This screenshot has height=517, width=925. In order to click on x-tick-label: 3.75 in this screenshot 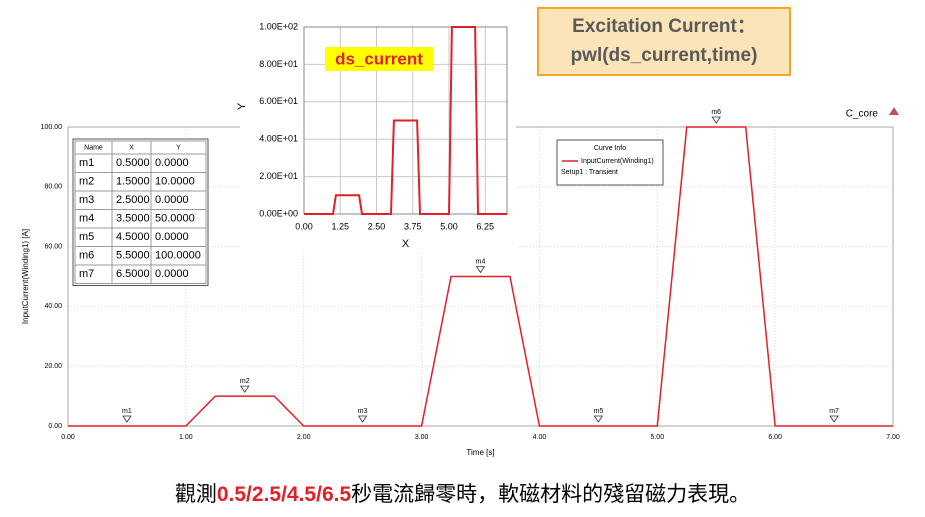, I will do `click(413, 226)`.